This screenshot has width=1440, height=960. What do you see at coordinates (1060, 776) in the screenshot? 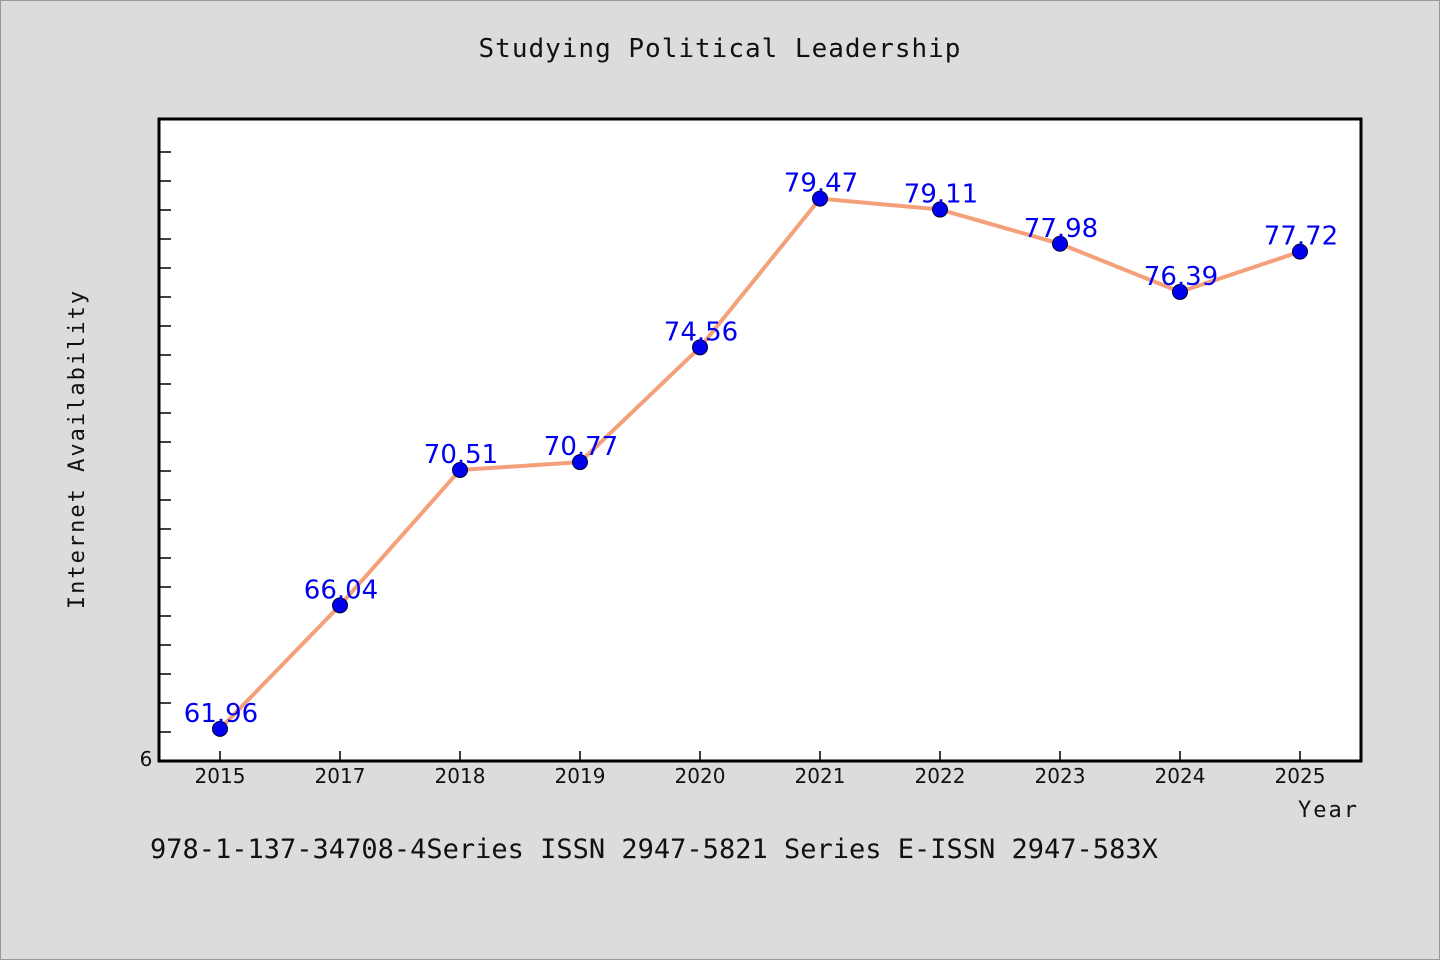
I see `x-tick-label: 2023` at bounding box center [1060, 776].